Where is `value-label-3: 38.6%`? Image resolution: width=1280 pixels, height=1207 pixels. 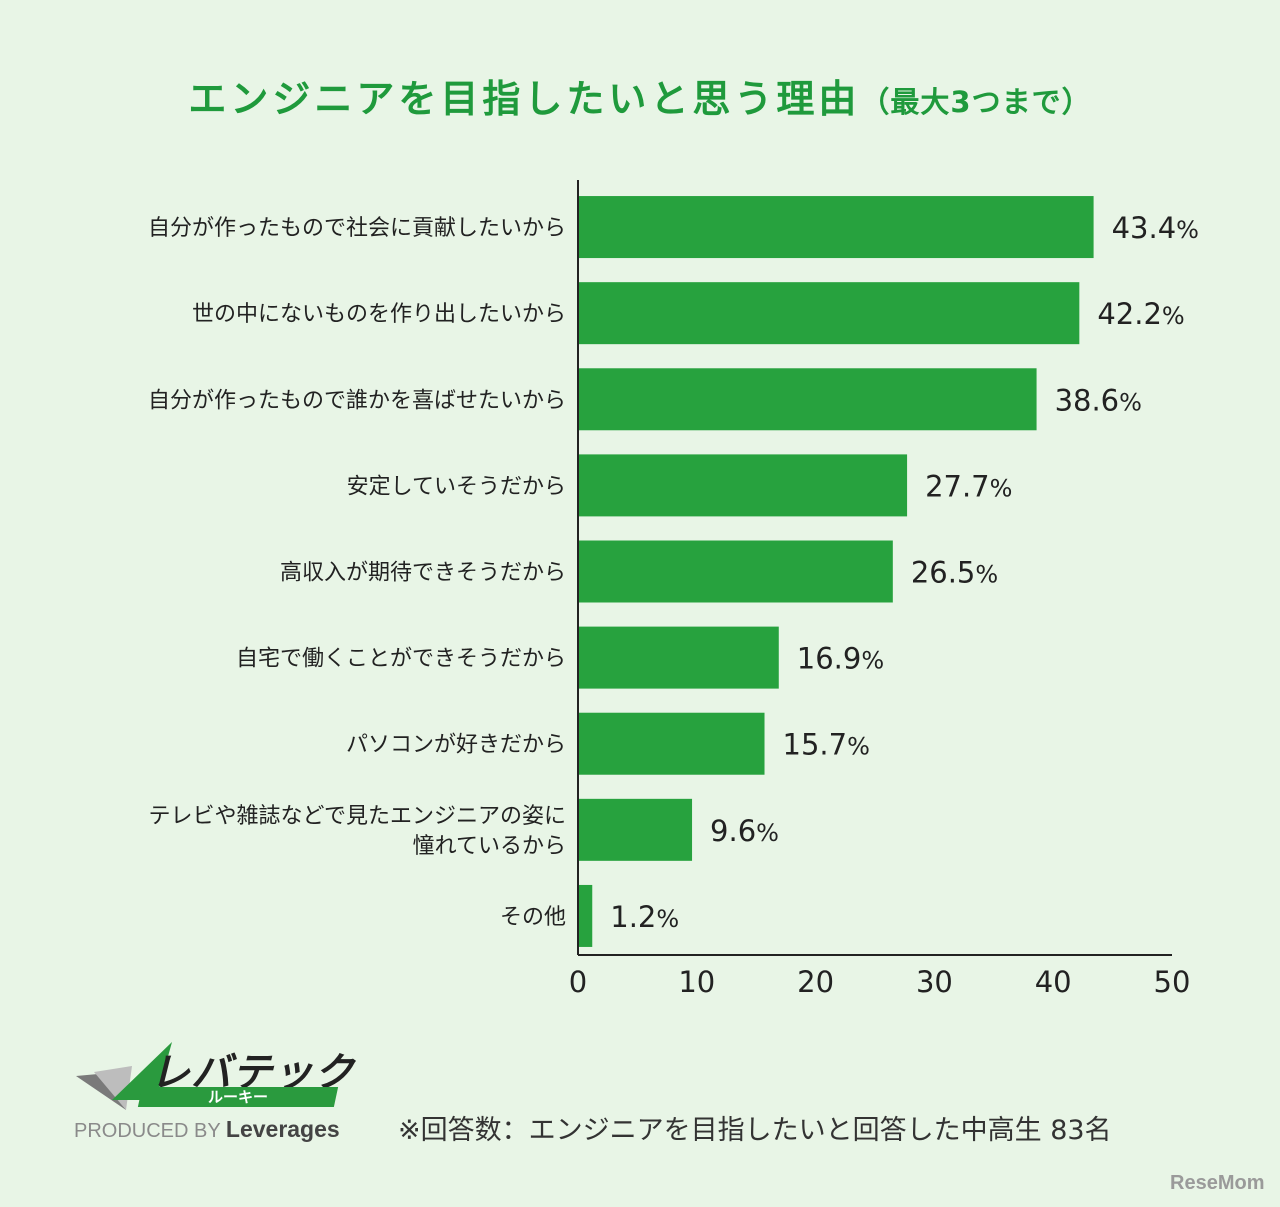 value-label-3: 38.6% is located at coordinates (1098, 400).